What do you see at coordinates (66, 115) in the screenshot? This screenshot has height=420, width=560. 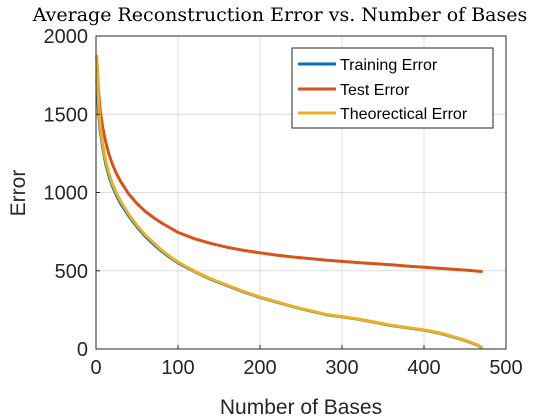 I see `y-tick-label: 1500` at bounding box center [66, 115].